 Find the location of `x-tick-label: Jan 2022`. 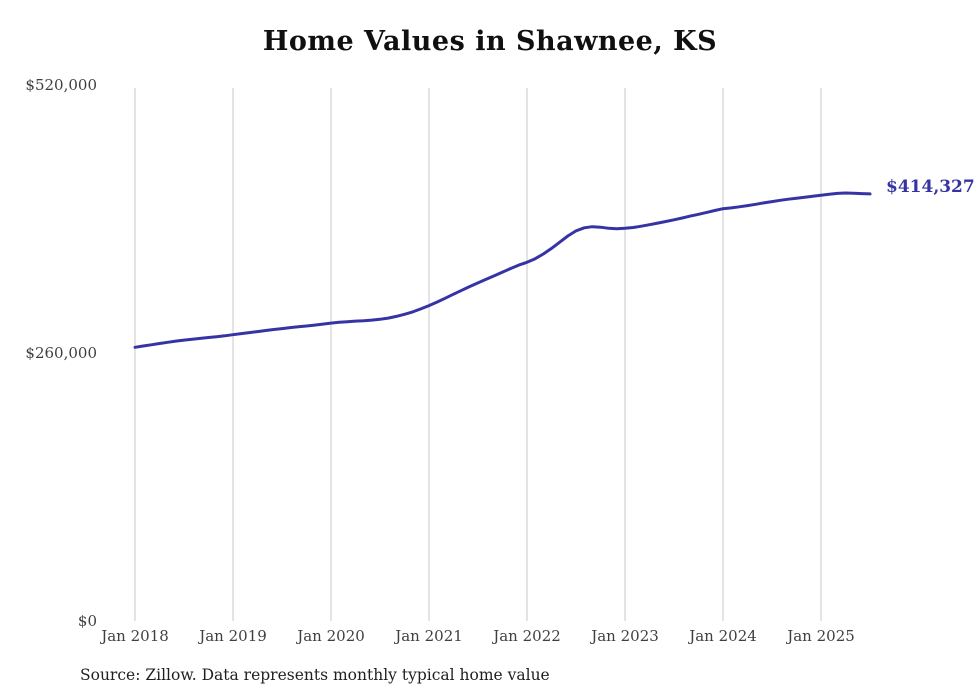

x-tick-label: Jan 2022 is located at coordinates (527, 636).